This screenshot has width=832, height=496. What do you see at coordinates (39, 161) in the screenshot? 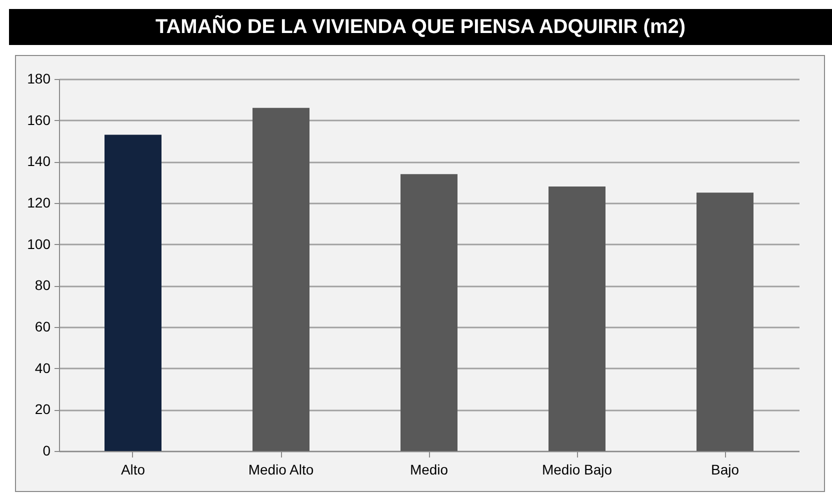
I see `y-tick-label: 140` at bounding box center [39, 161].